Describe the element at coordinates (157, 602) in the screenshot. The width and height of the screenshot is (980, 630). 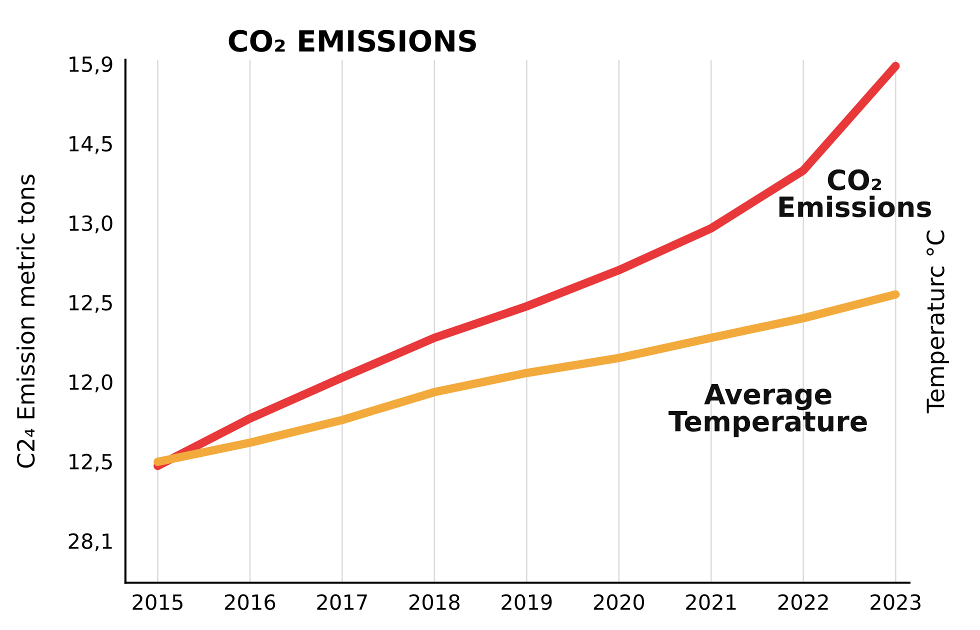
I see `x-tick-label: 2015` at that location.